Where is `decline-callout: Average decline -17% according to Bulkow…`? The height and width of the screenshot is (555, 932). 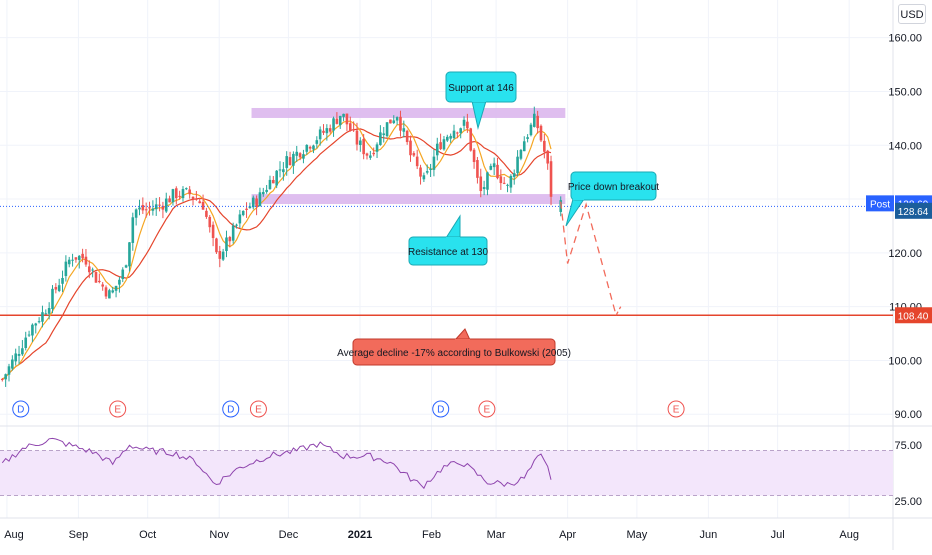
decline-callout: Average decline -17% according to Bulkow… is located at coordinates (454, 347).